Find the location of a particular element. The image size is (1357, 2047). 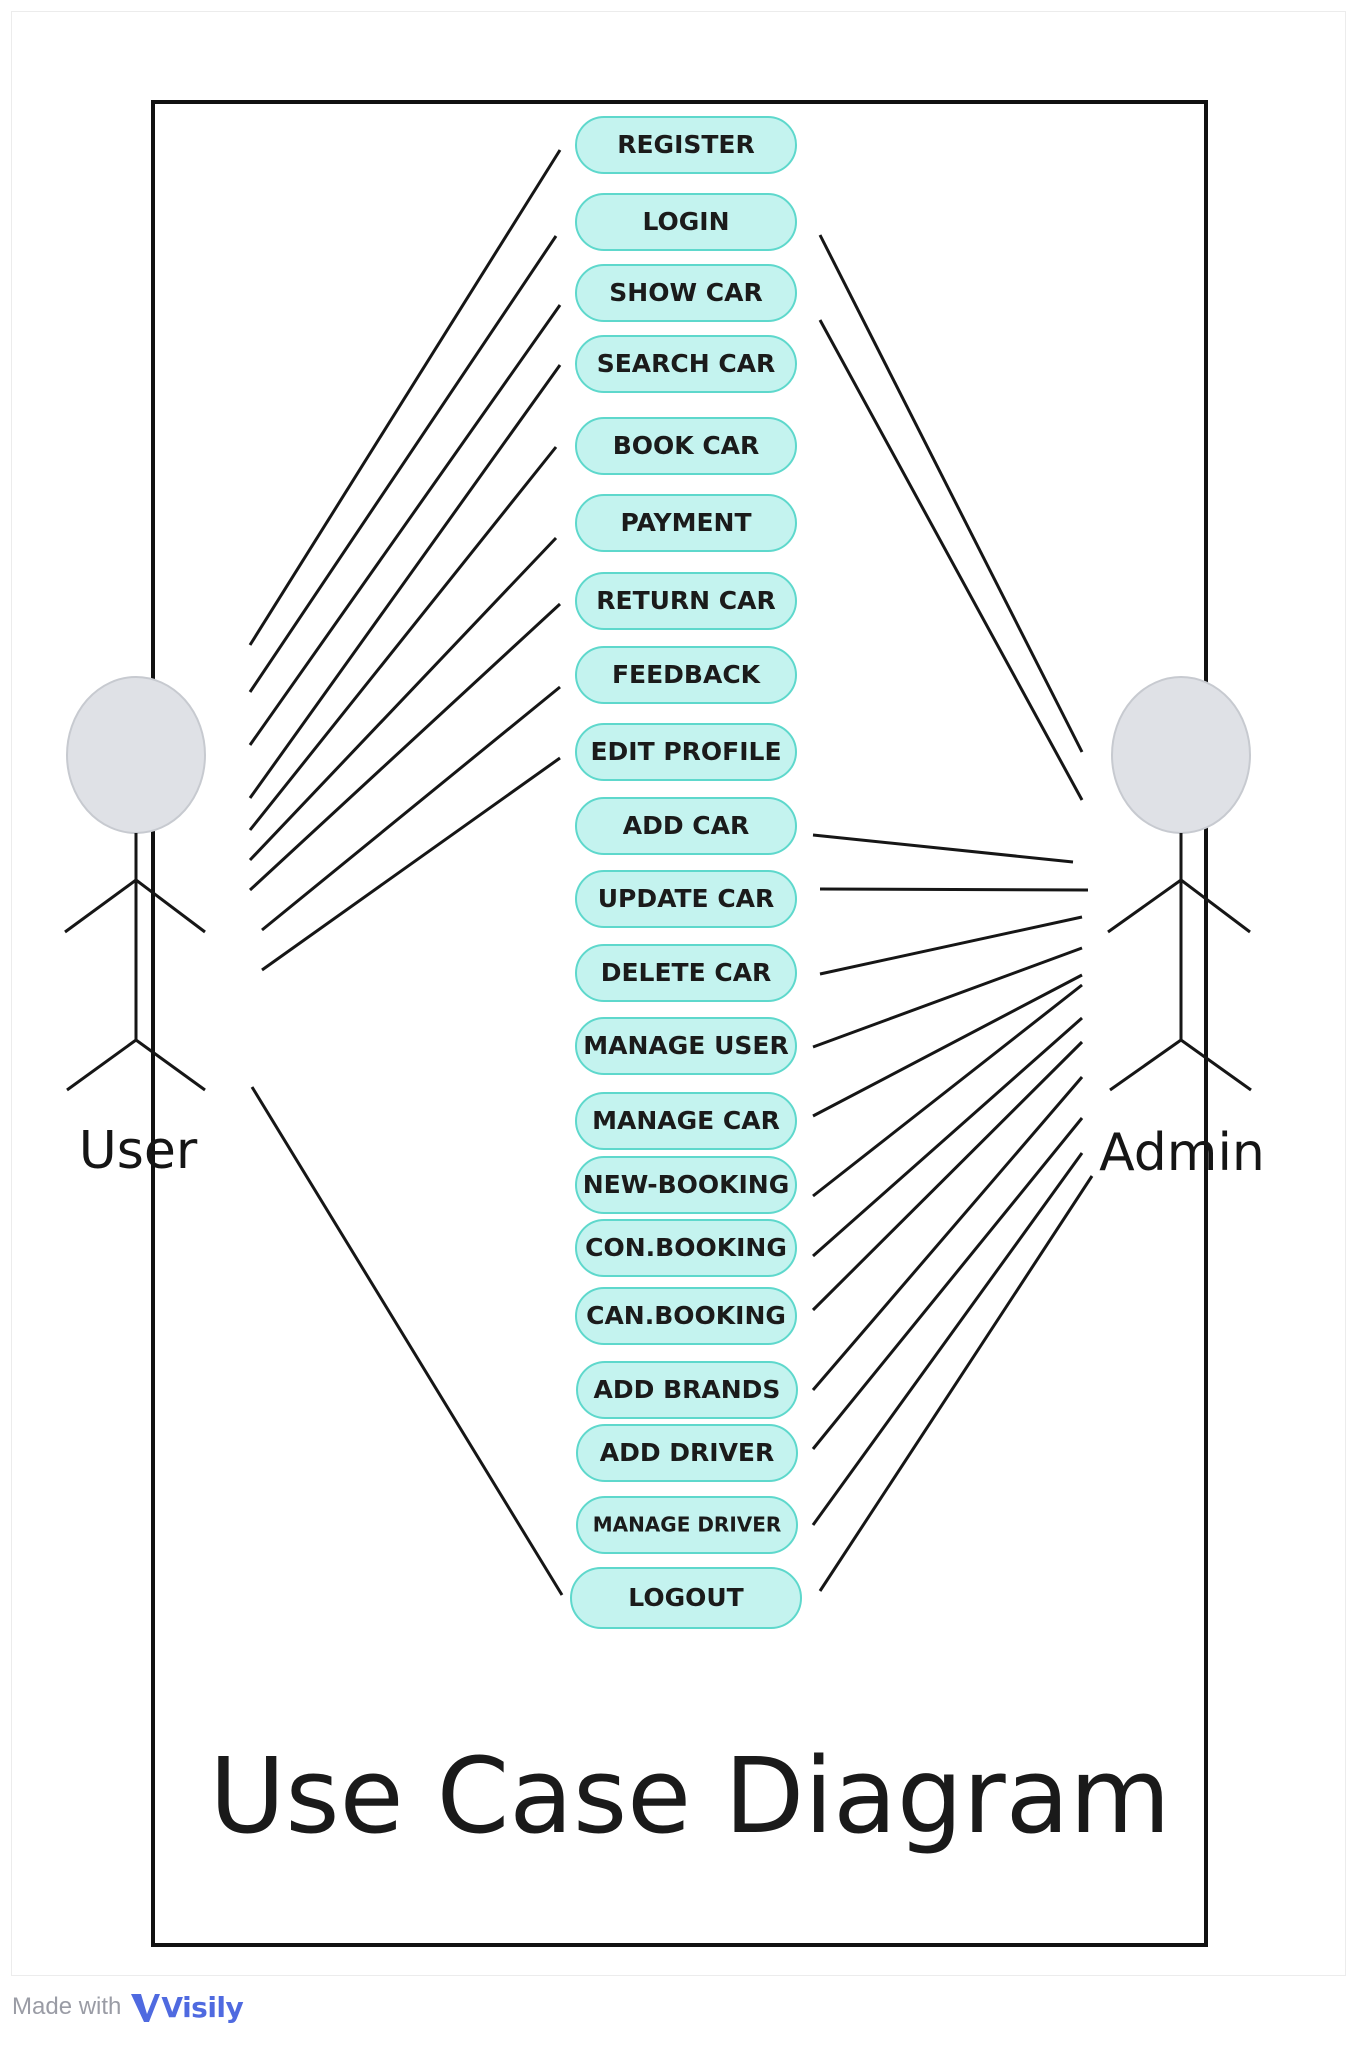

use-case-return-car: RETURN CAR is located at coordinates (686, 601).